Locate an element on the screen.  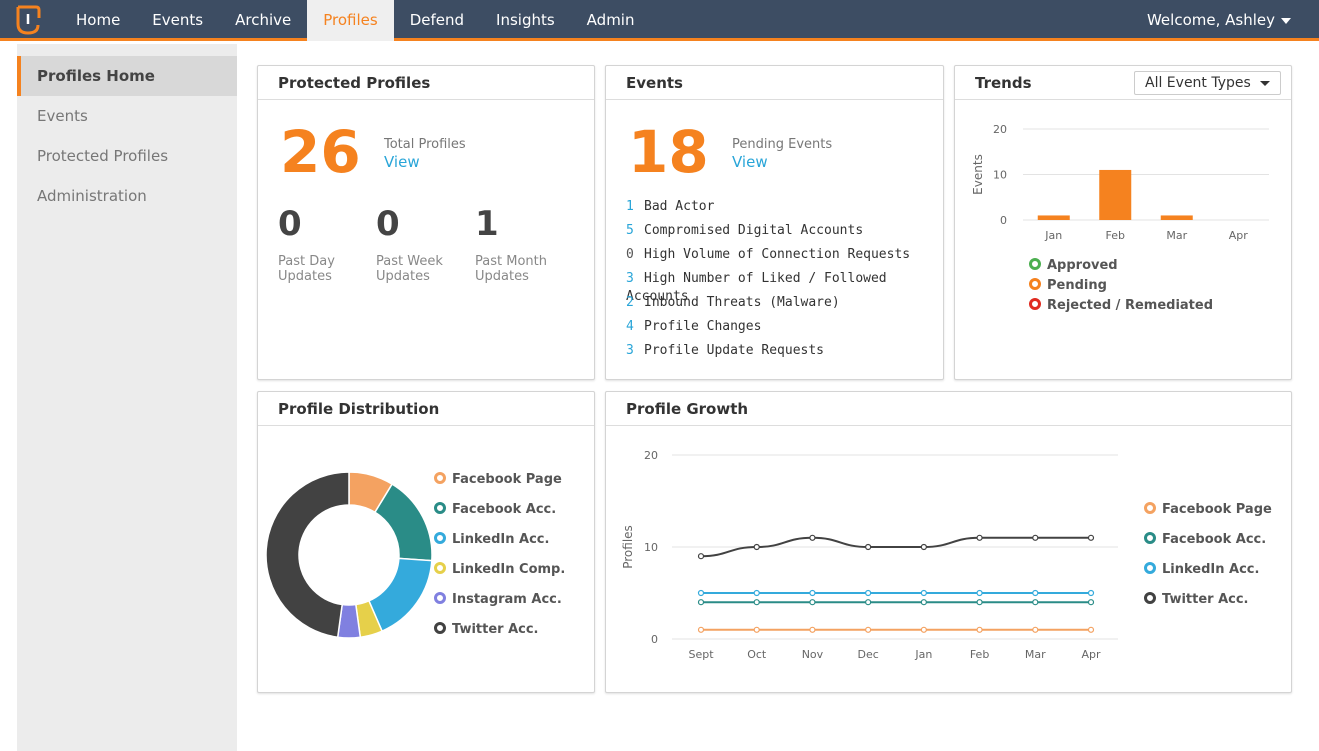
past-month-label: Past Month Updates is located at coordinates (511, 269).